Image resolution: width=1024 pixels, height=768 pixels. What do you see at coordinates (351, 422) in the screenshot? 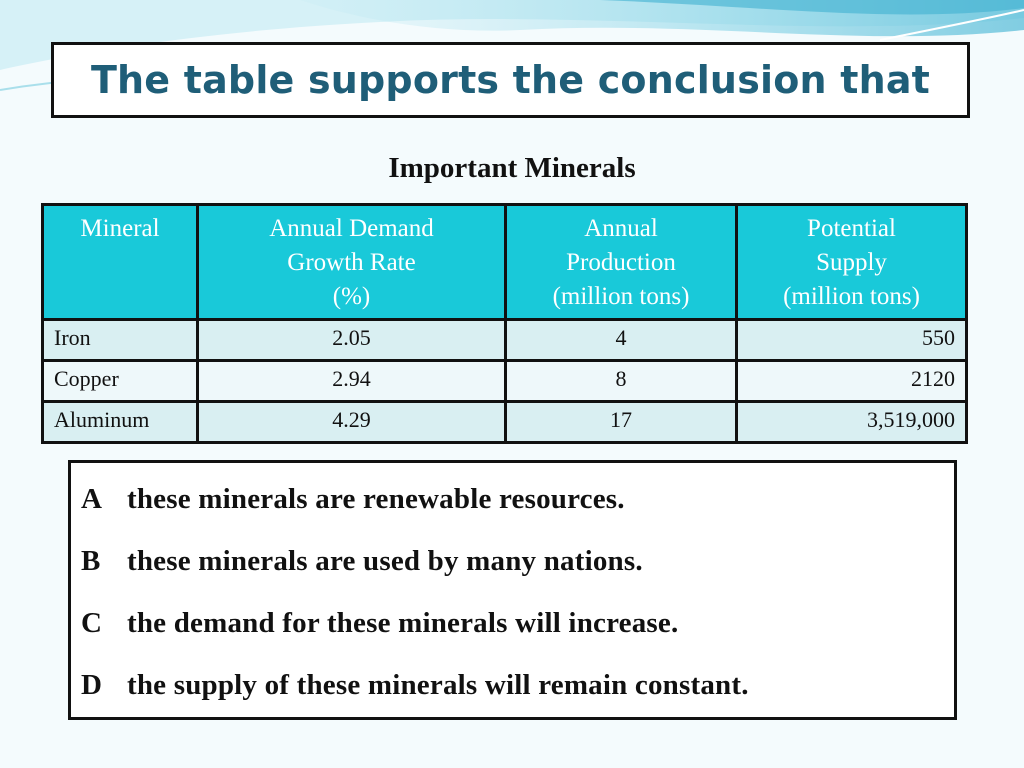
I see `cell-growth-rate: 4.29` at bounding box center [351, 422].